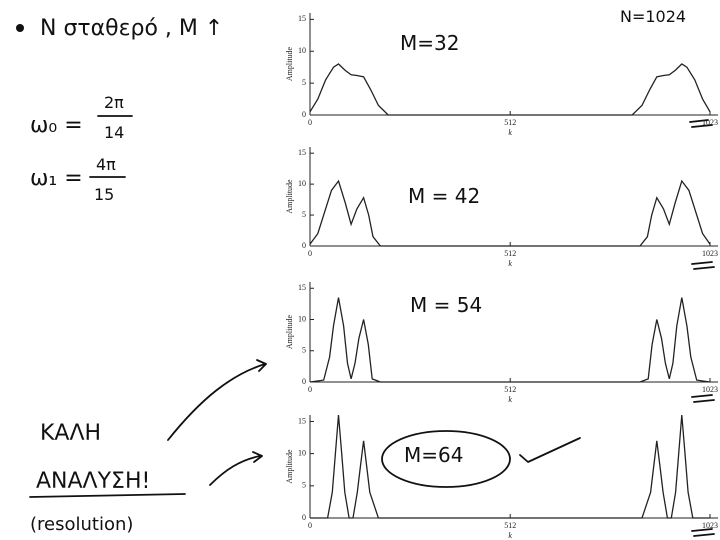 This screenshot has width=720, height=540. Describe the element at coordinates (653, 16) in the screenshot. I see `n-value: N=1024` at that location.